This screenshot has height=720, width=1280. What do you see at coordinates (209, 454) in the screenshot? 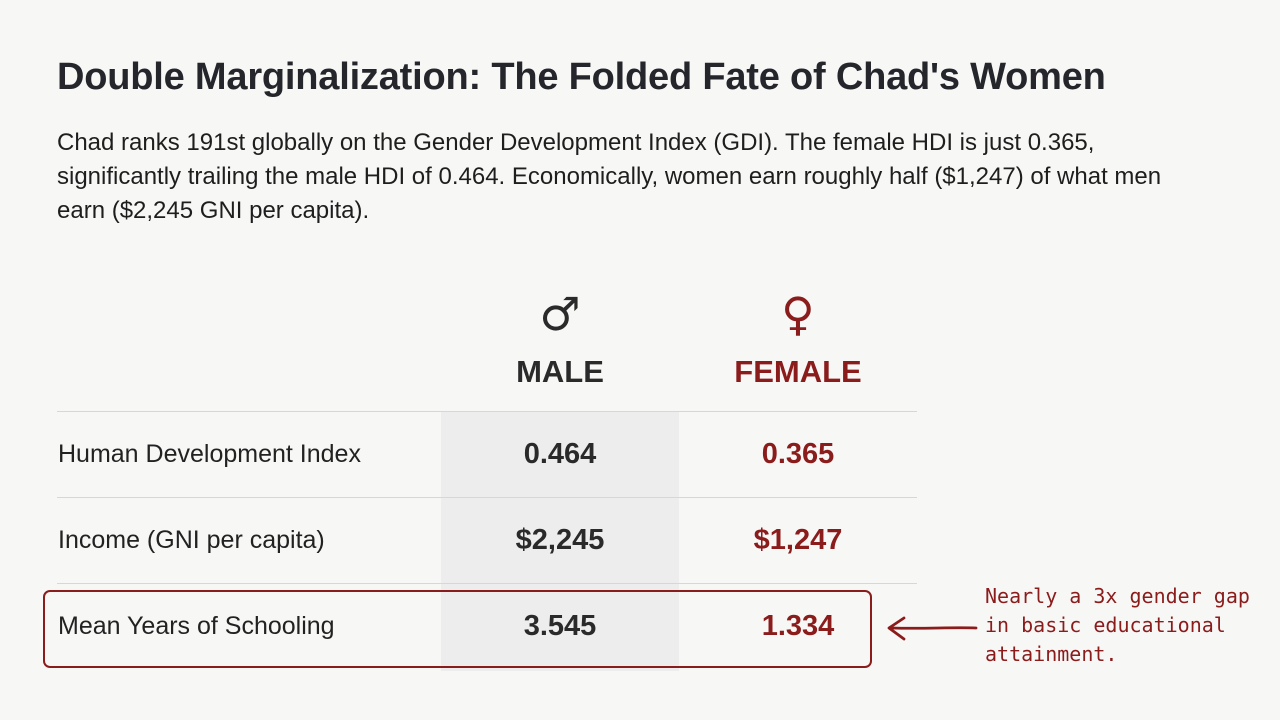
I see `row-label-hdi: Human Development Index` at bounding box center [209, 454].